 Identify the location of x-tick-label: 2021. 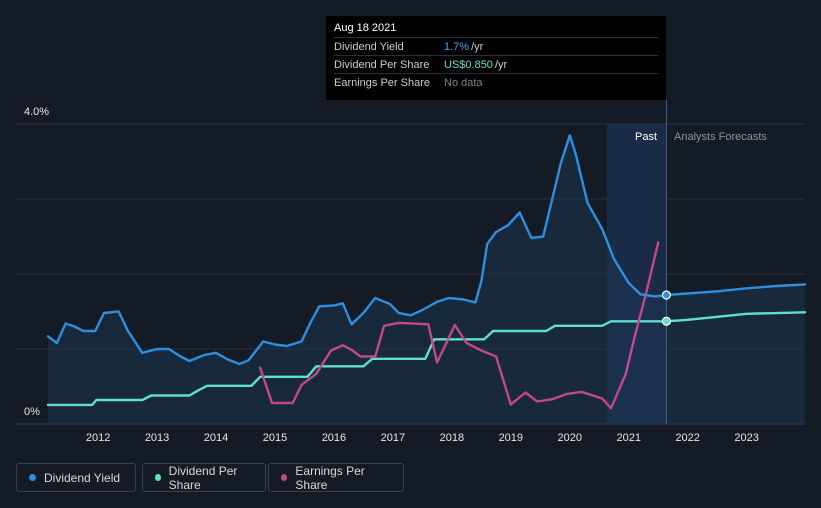
(628, 438).